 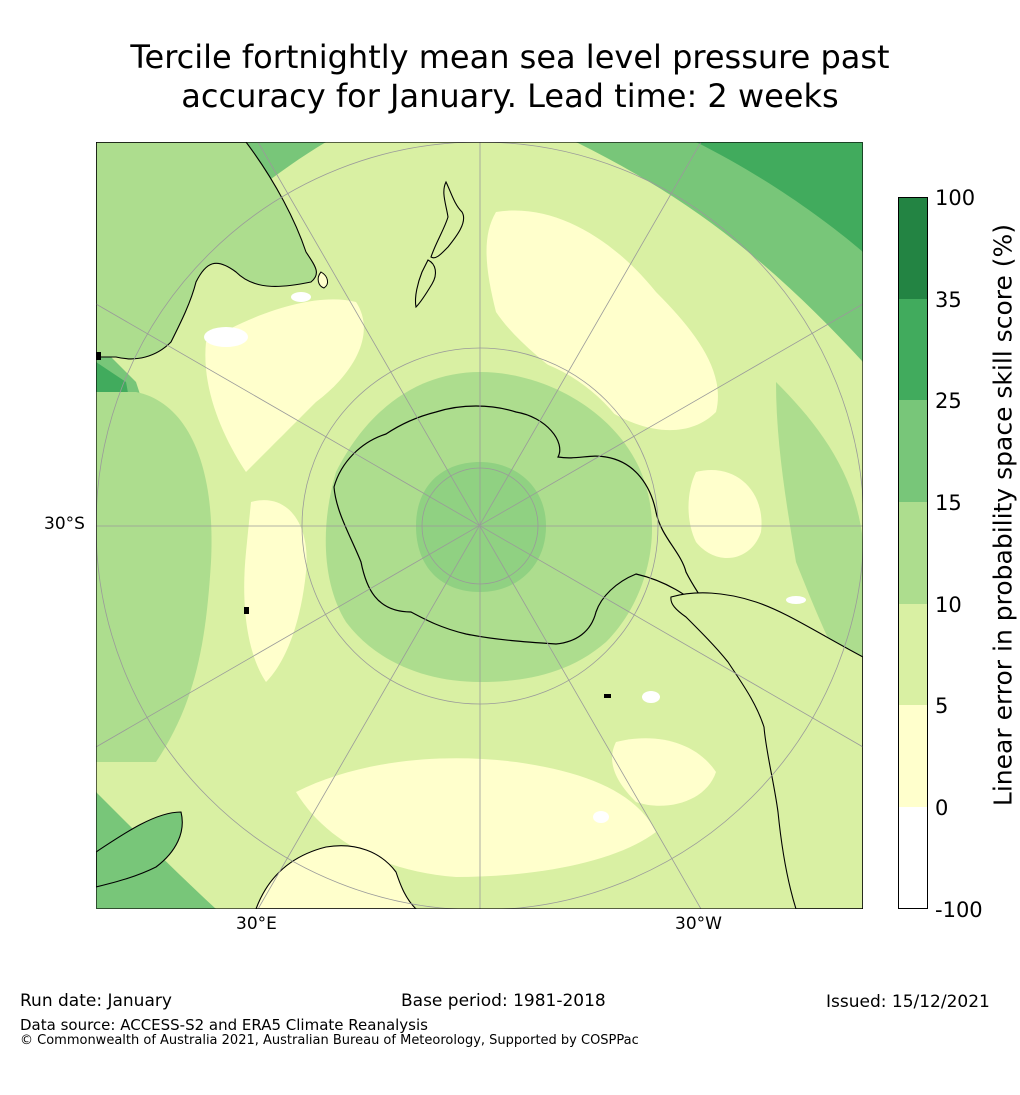 I want to click on colorbar-tick: -100, so click(x=959, y=910).